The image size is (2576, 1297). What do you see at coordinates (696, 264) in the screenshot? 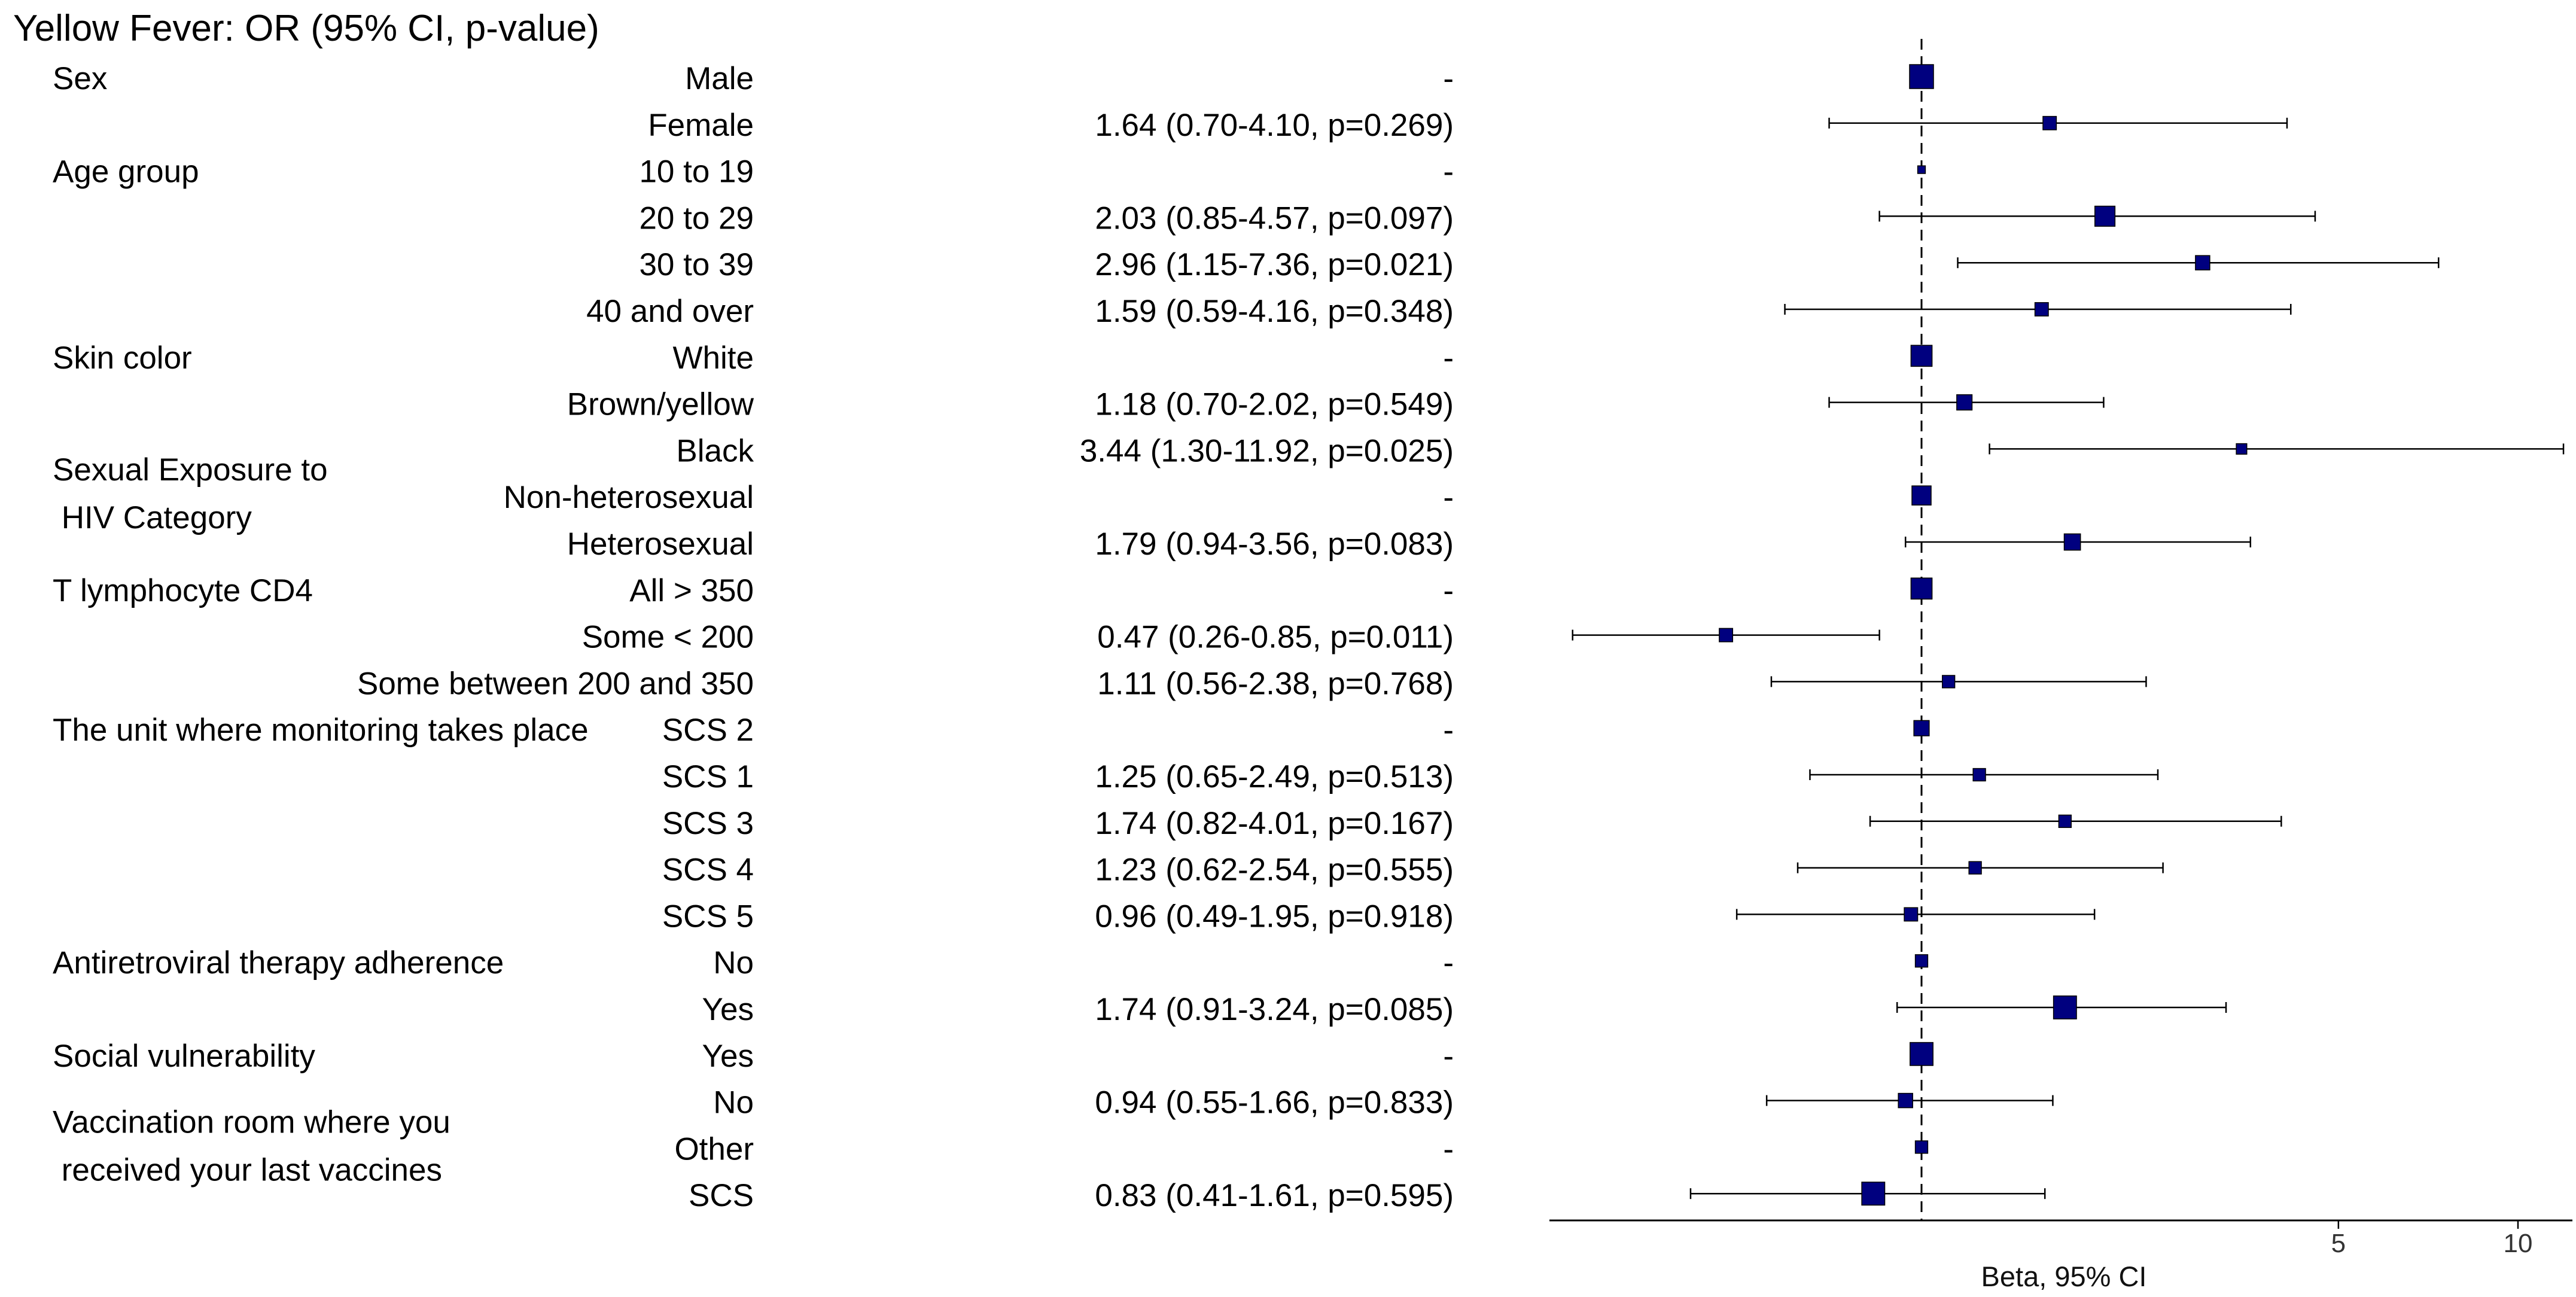
I see `level-label: 30 to 39` at bounding box center [696, 264].